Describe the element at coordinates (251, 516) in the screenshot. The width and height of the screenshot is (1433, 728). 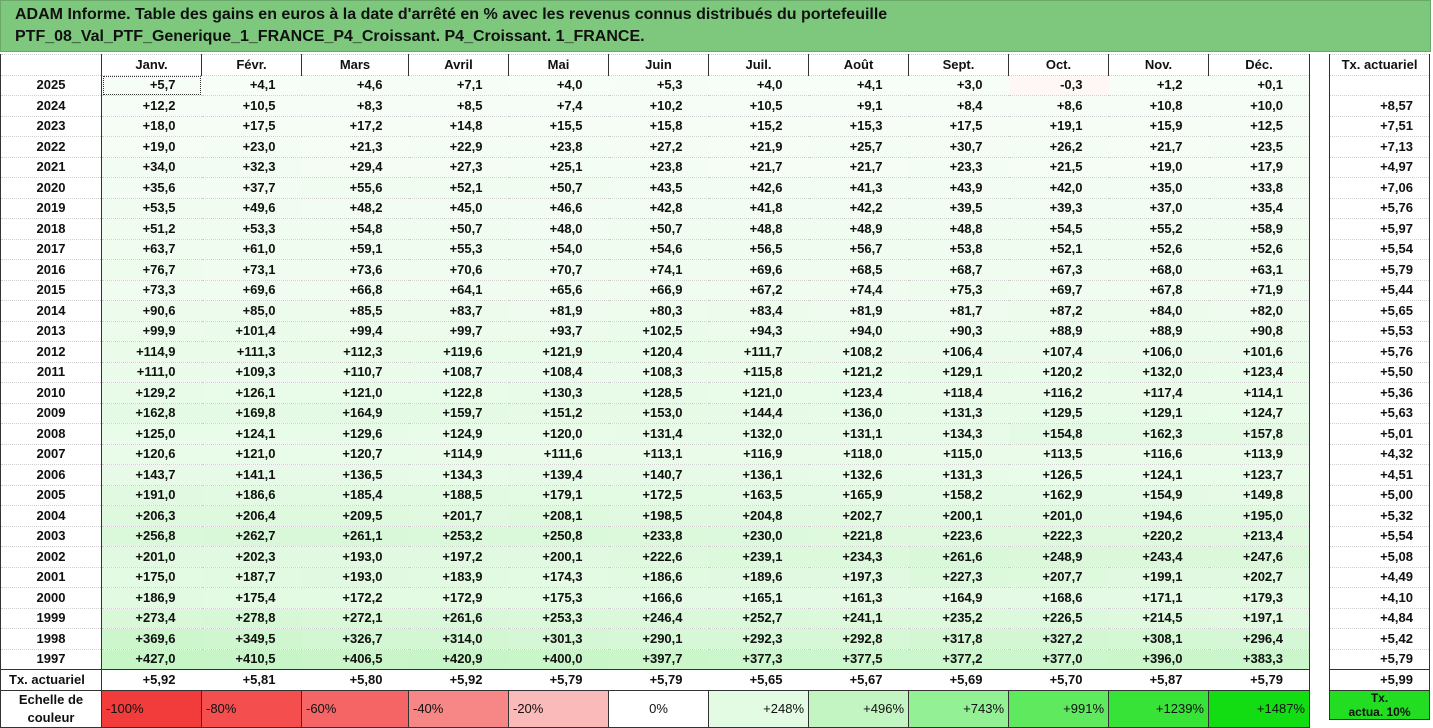
I see `value-cell: +206,4` at that location.